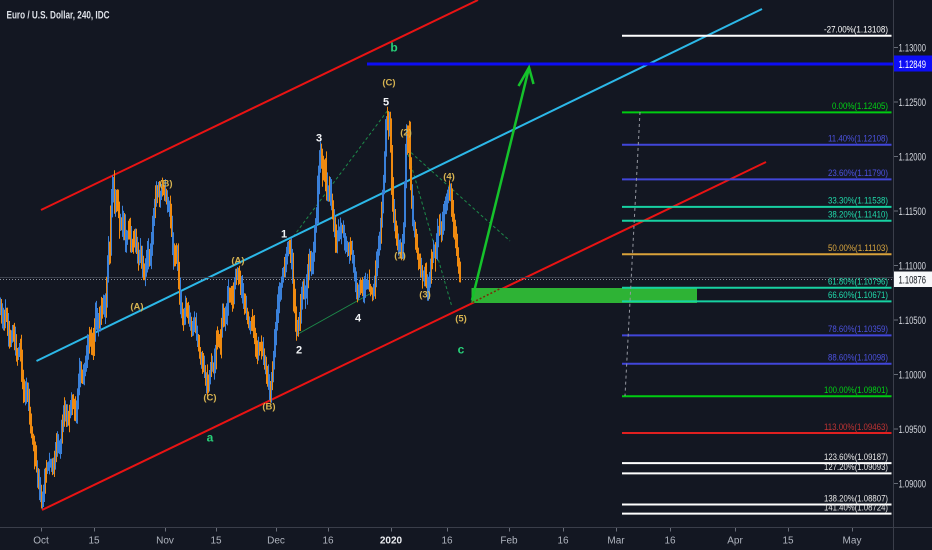  Describe the element at coordinates (425, 294) in the screenshot. I see `svg-text: (3)` at that location.